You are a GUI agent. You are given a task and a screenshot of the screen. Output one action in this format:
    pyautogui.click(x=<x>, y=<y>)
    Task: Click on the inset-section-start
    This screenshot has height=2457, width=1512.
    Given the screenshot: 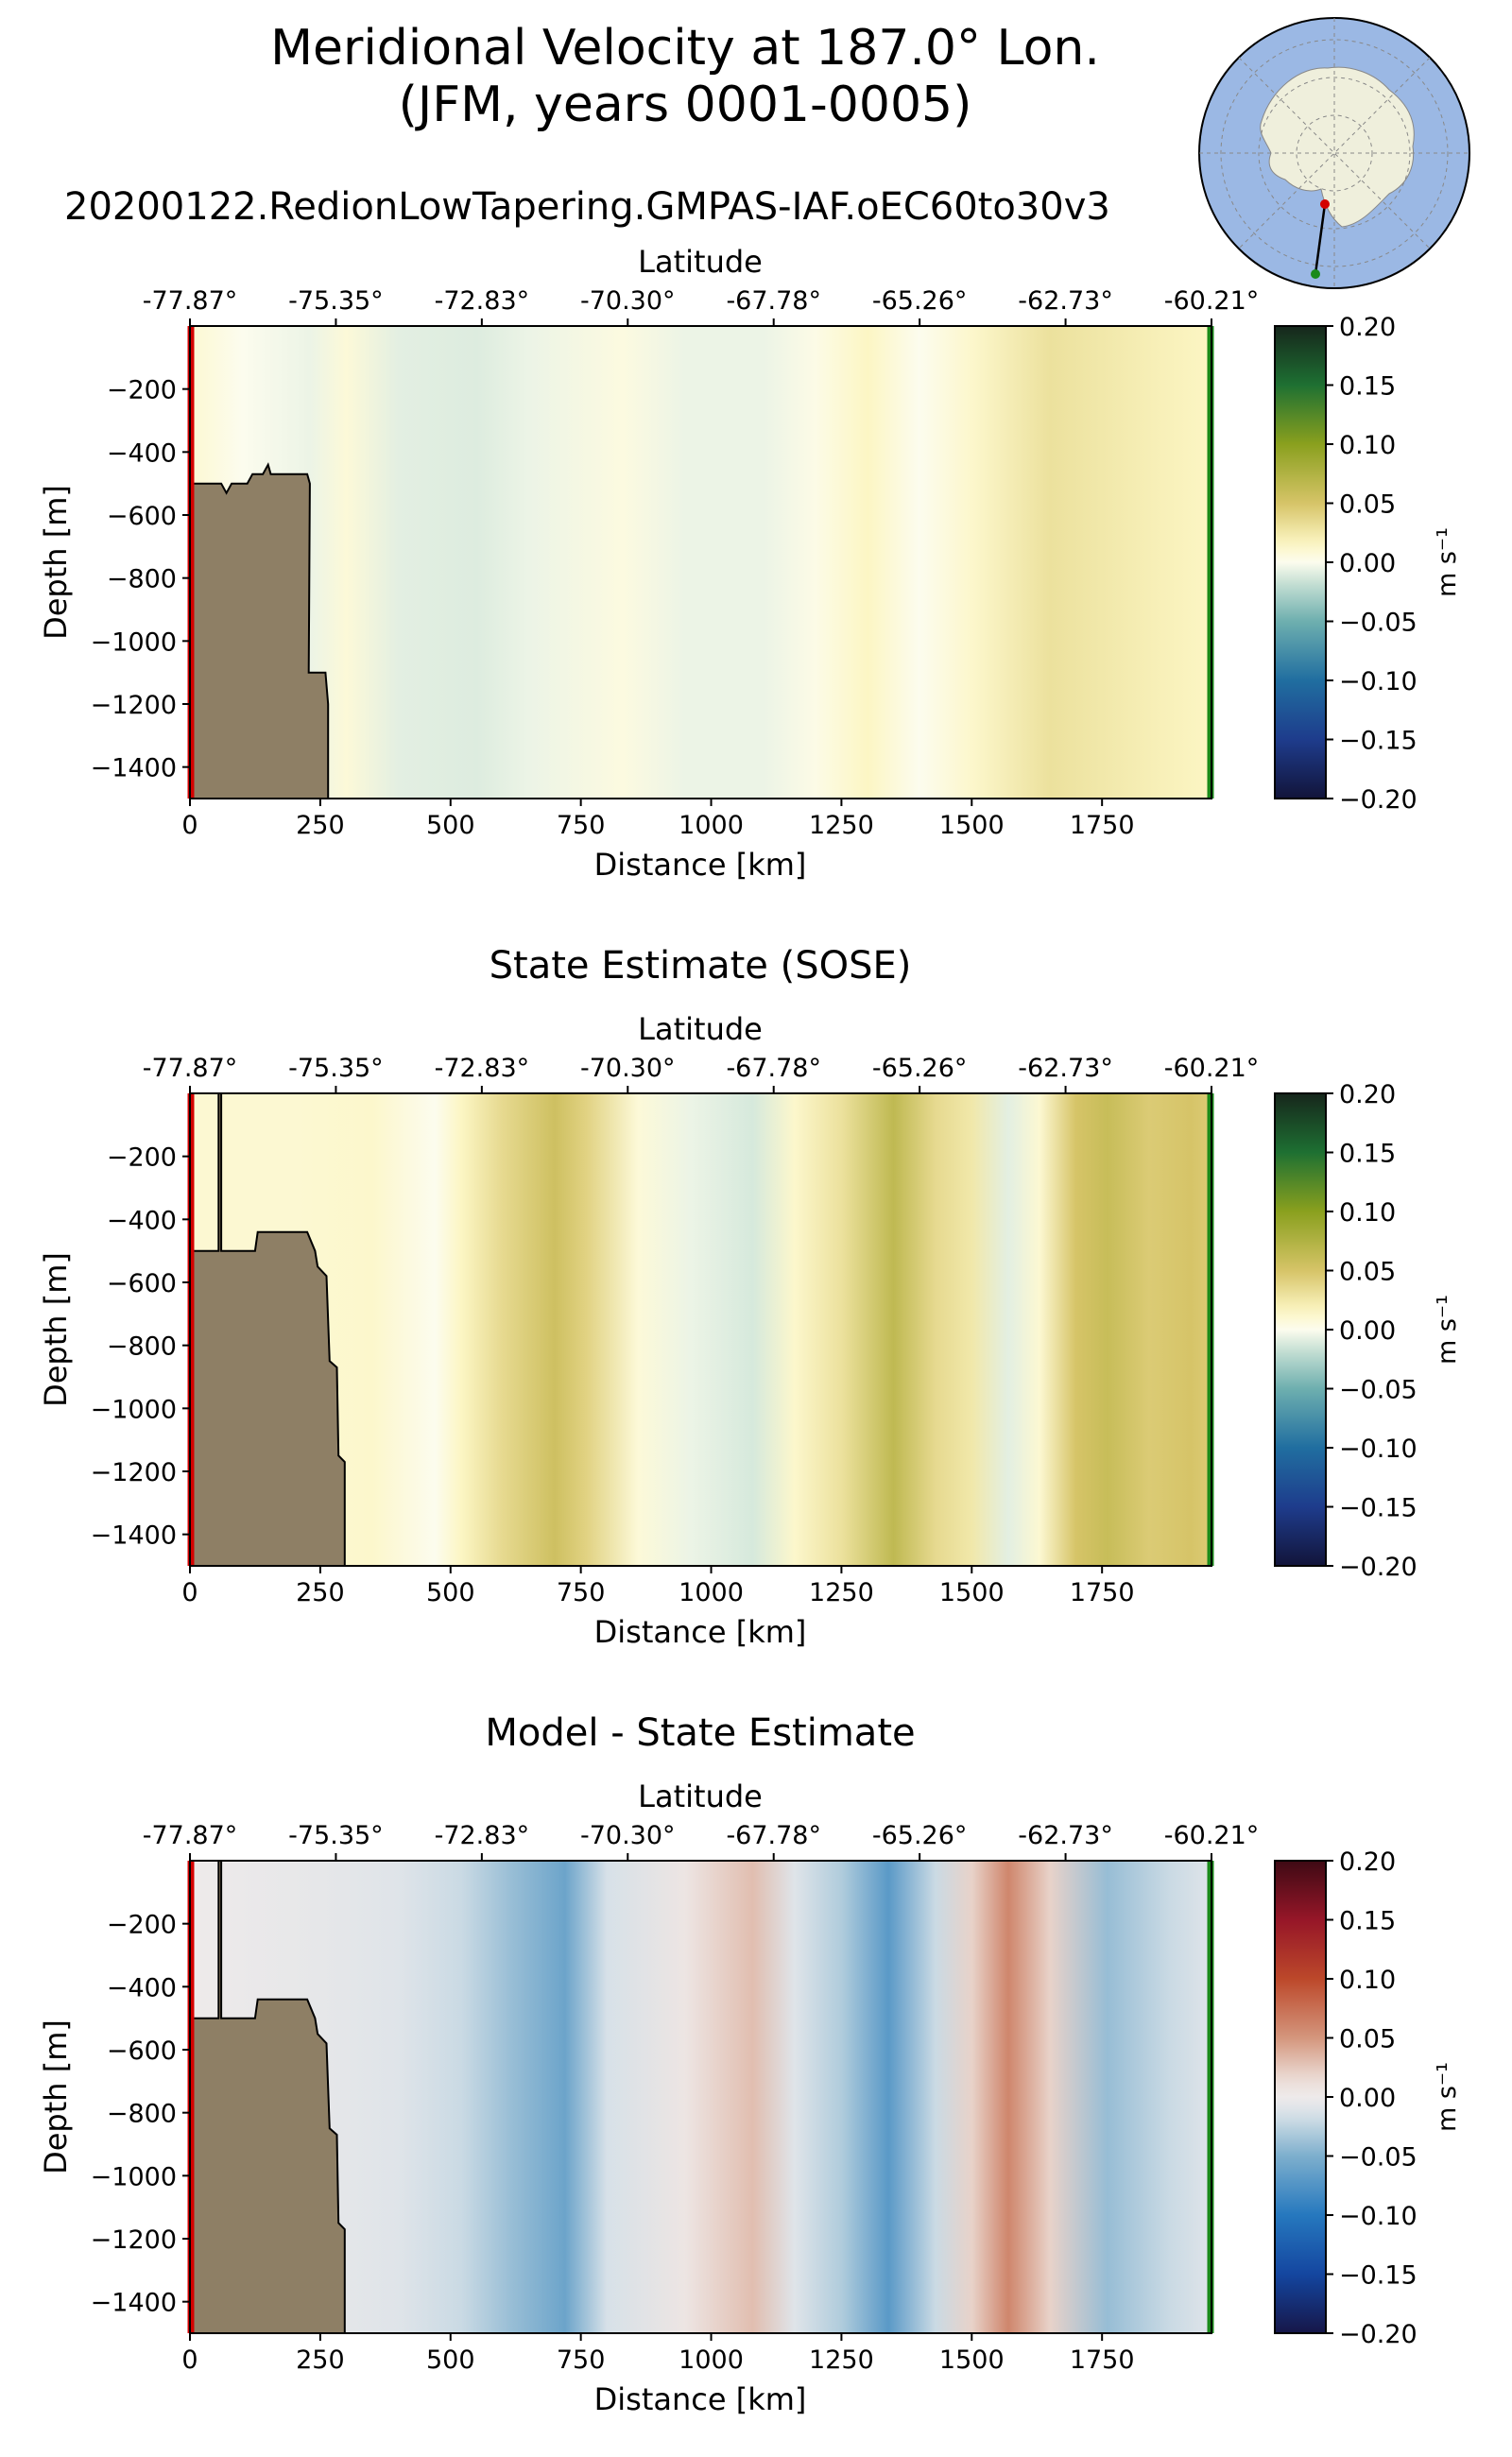 What is the action you would take?
    pyautogui.click(x=1325, y=204)
    